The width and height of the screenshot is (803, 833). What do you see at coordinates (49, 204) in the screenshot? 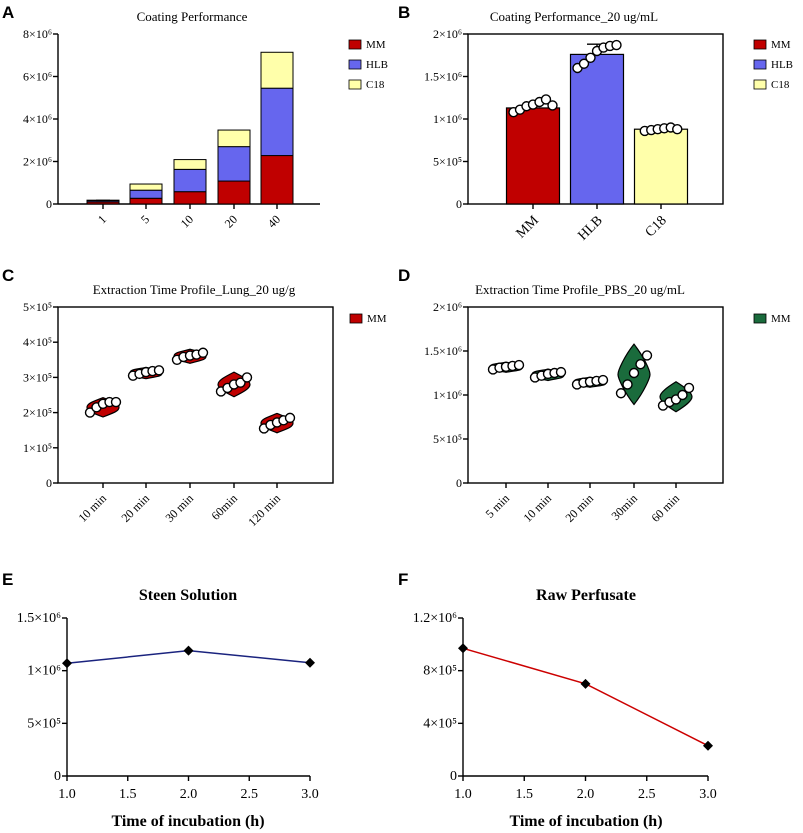
I see `panel-a-ytick-label: 0` at bounding box center [49, 204].